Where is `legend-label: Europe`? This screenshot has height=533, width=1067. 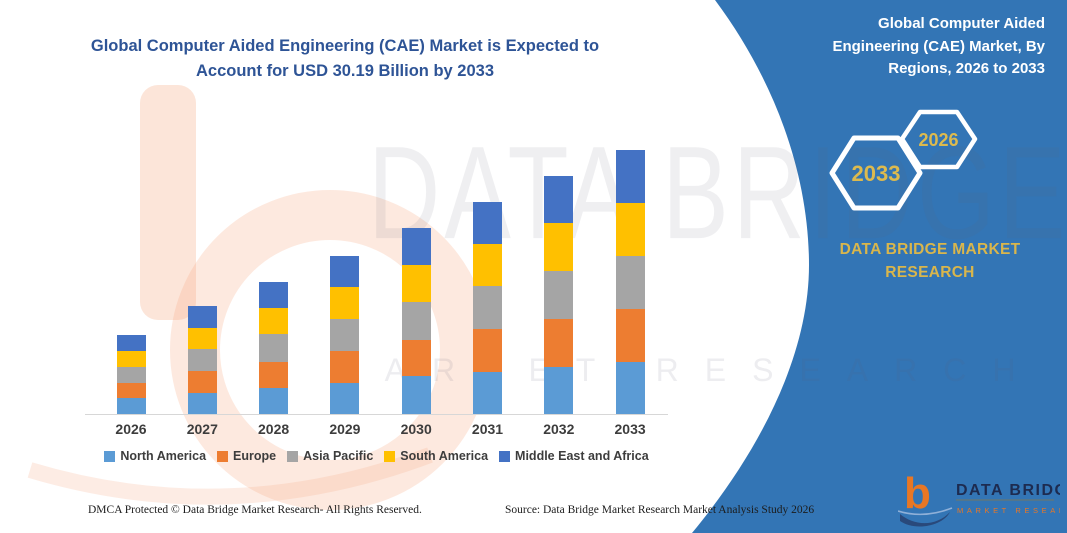
legend-label: Europe is located at coordinates (255, 456).